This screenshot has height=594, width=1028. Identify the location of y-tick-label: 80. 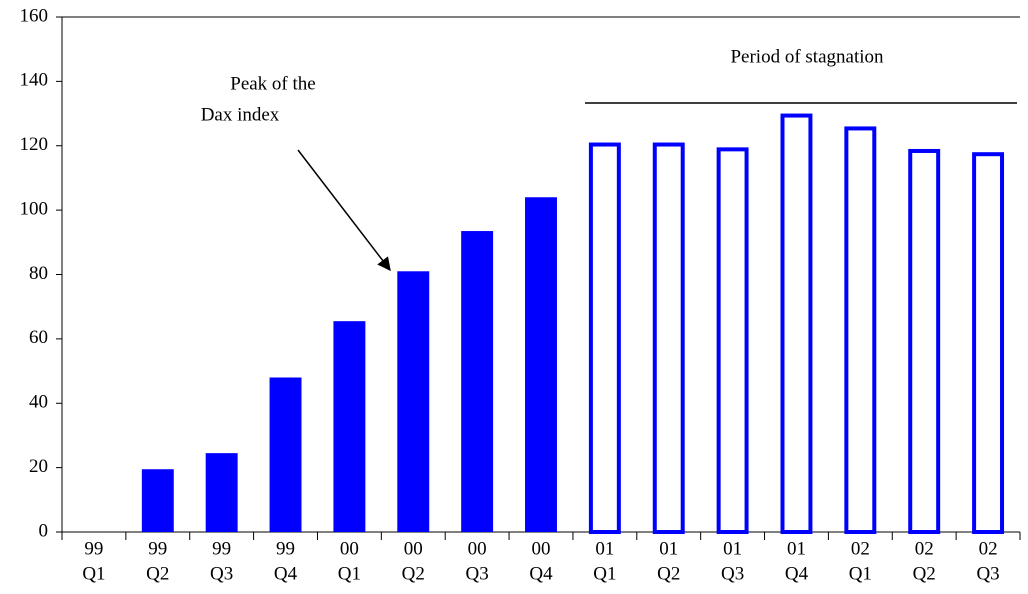
(38, 273).